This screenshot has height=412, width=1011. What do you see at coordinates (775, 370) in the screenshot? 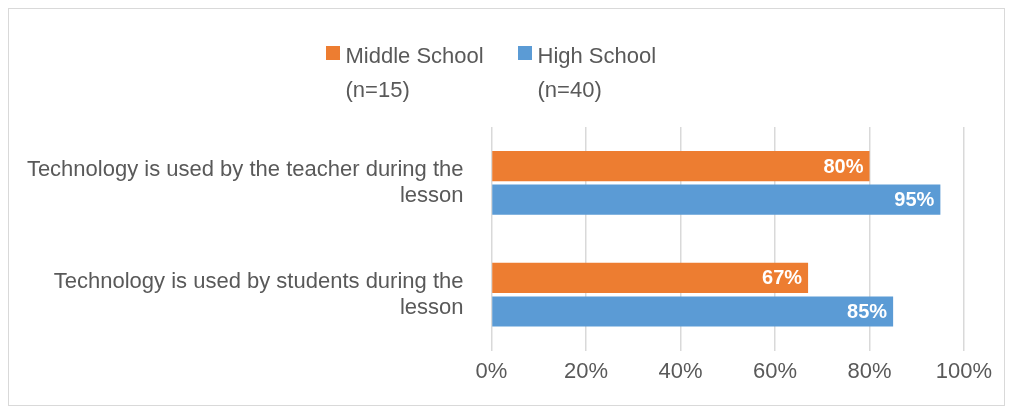
I see `x-tick-label: 60%` at bounding box center [775, 370].